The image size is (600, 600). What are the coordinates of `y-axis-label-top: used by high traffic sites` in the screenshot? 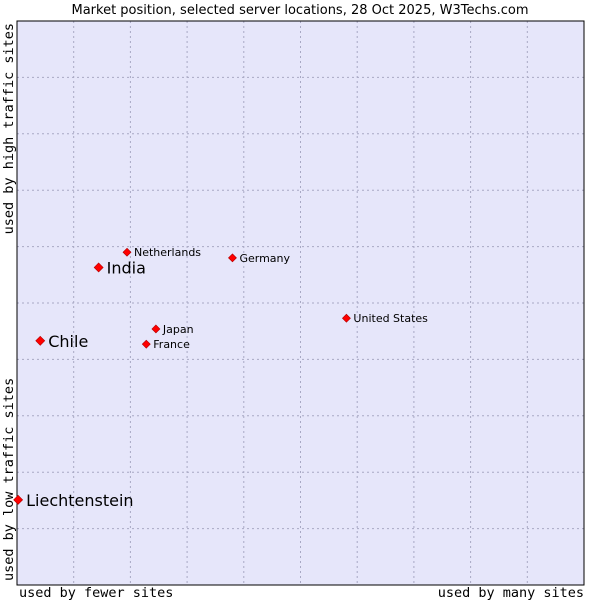 It's located at (9, 128).